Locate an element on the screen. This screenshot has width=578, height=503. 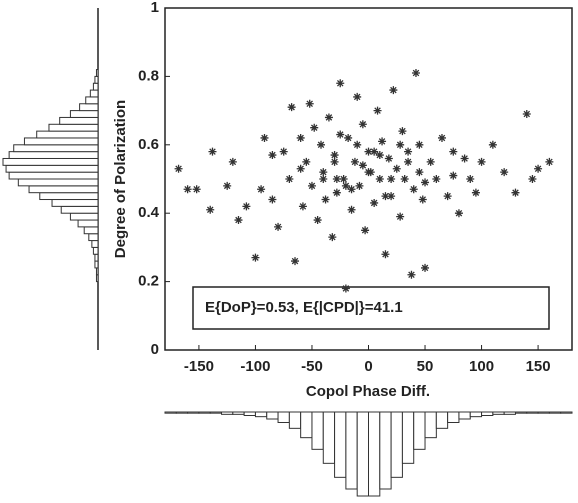
y-tick-label: 0.8 is located at coordinates (148, 75).